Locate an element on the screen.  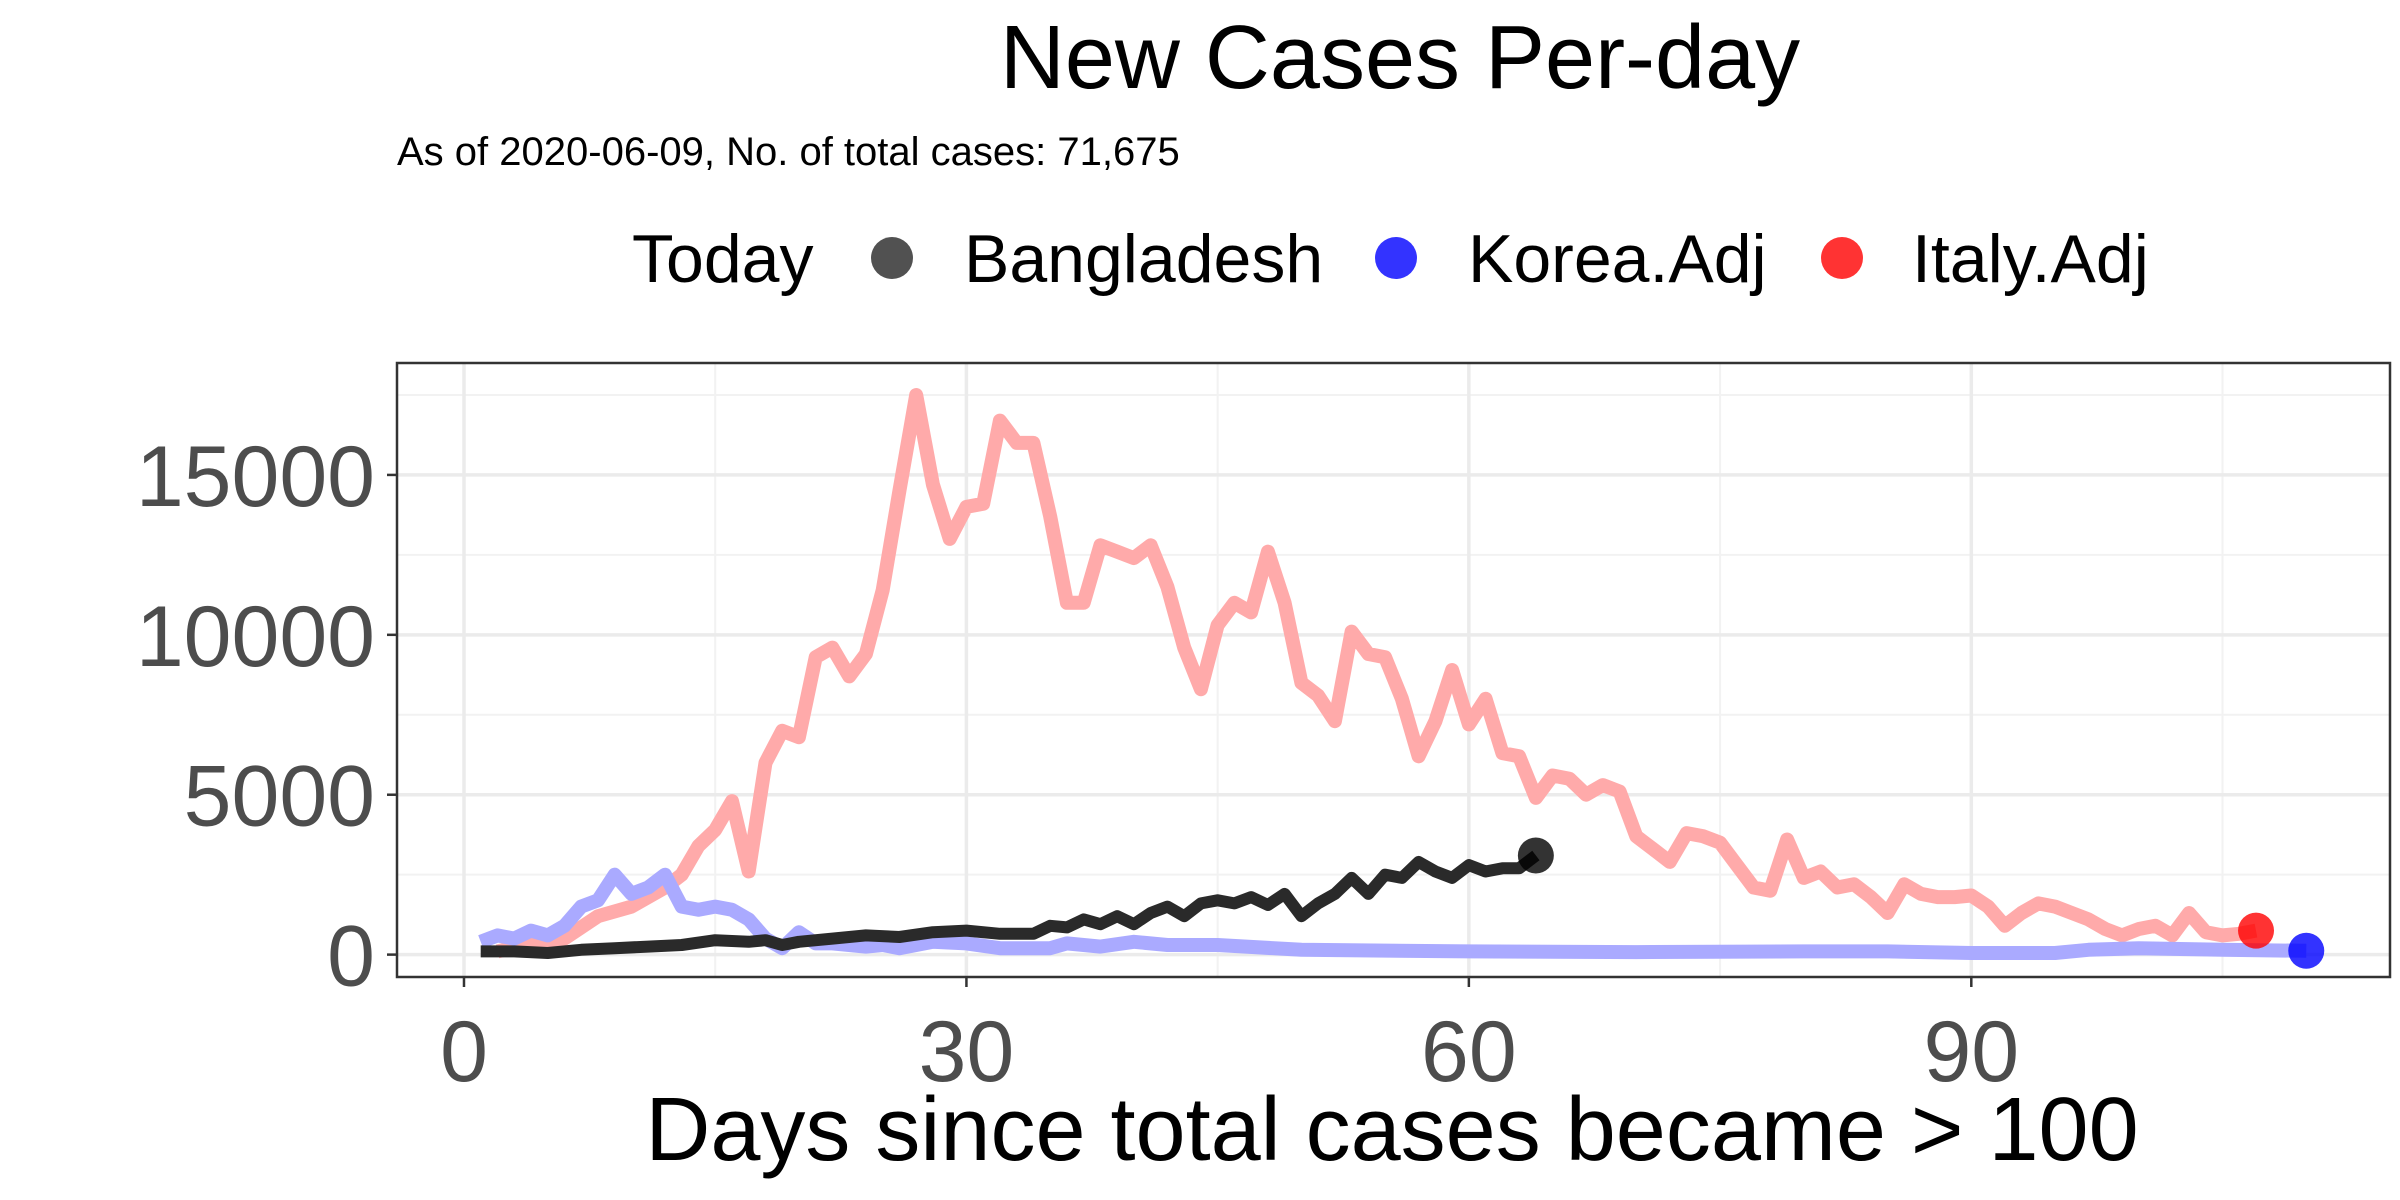
x-axis-title: Days since total cases became > 100 is located at coordinates (1391, 1130).